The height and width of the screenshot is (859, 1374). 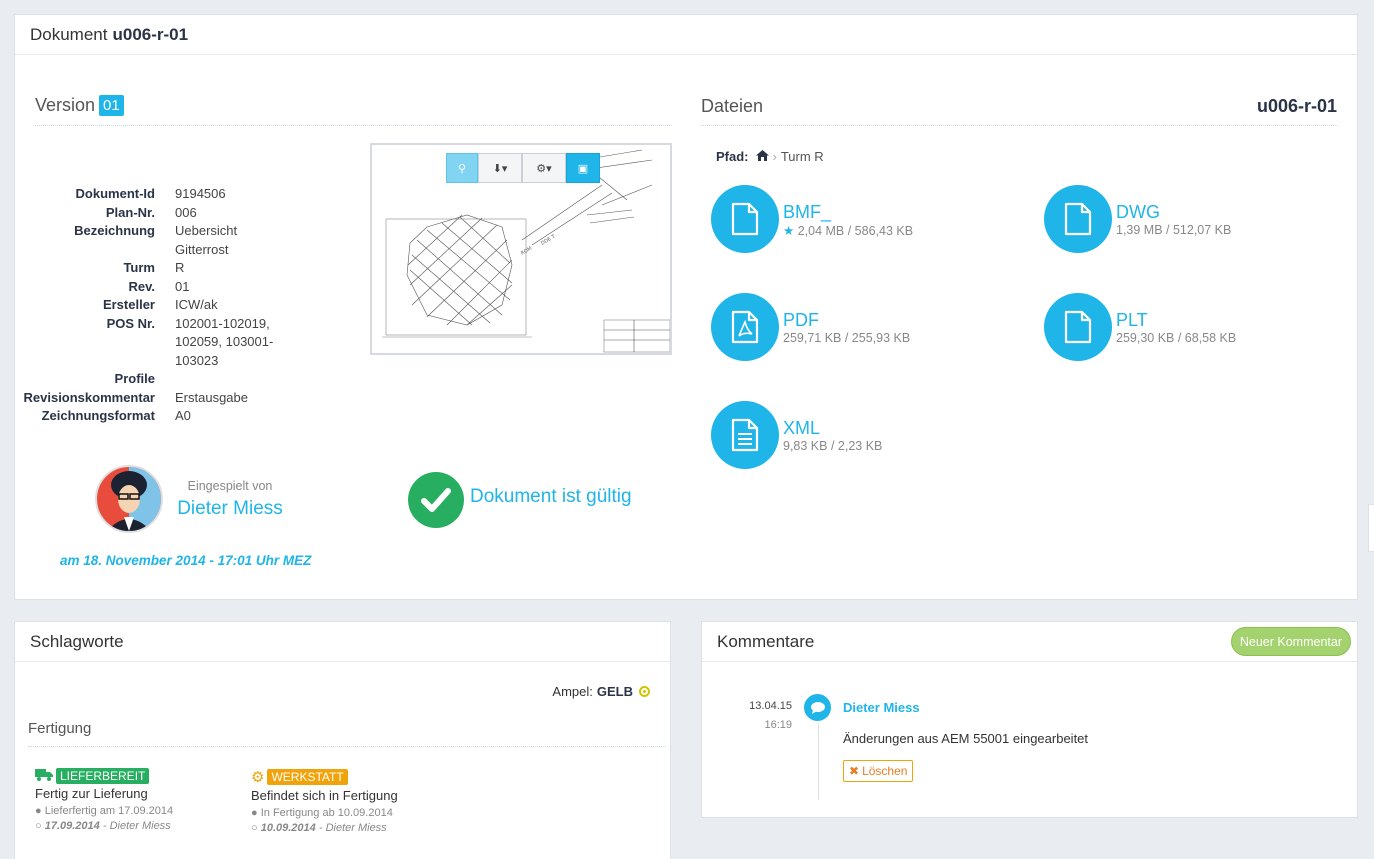 I want to click on settings-dropdown: ⚙▾, so click(x=544, y=168).